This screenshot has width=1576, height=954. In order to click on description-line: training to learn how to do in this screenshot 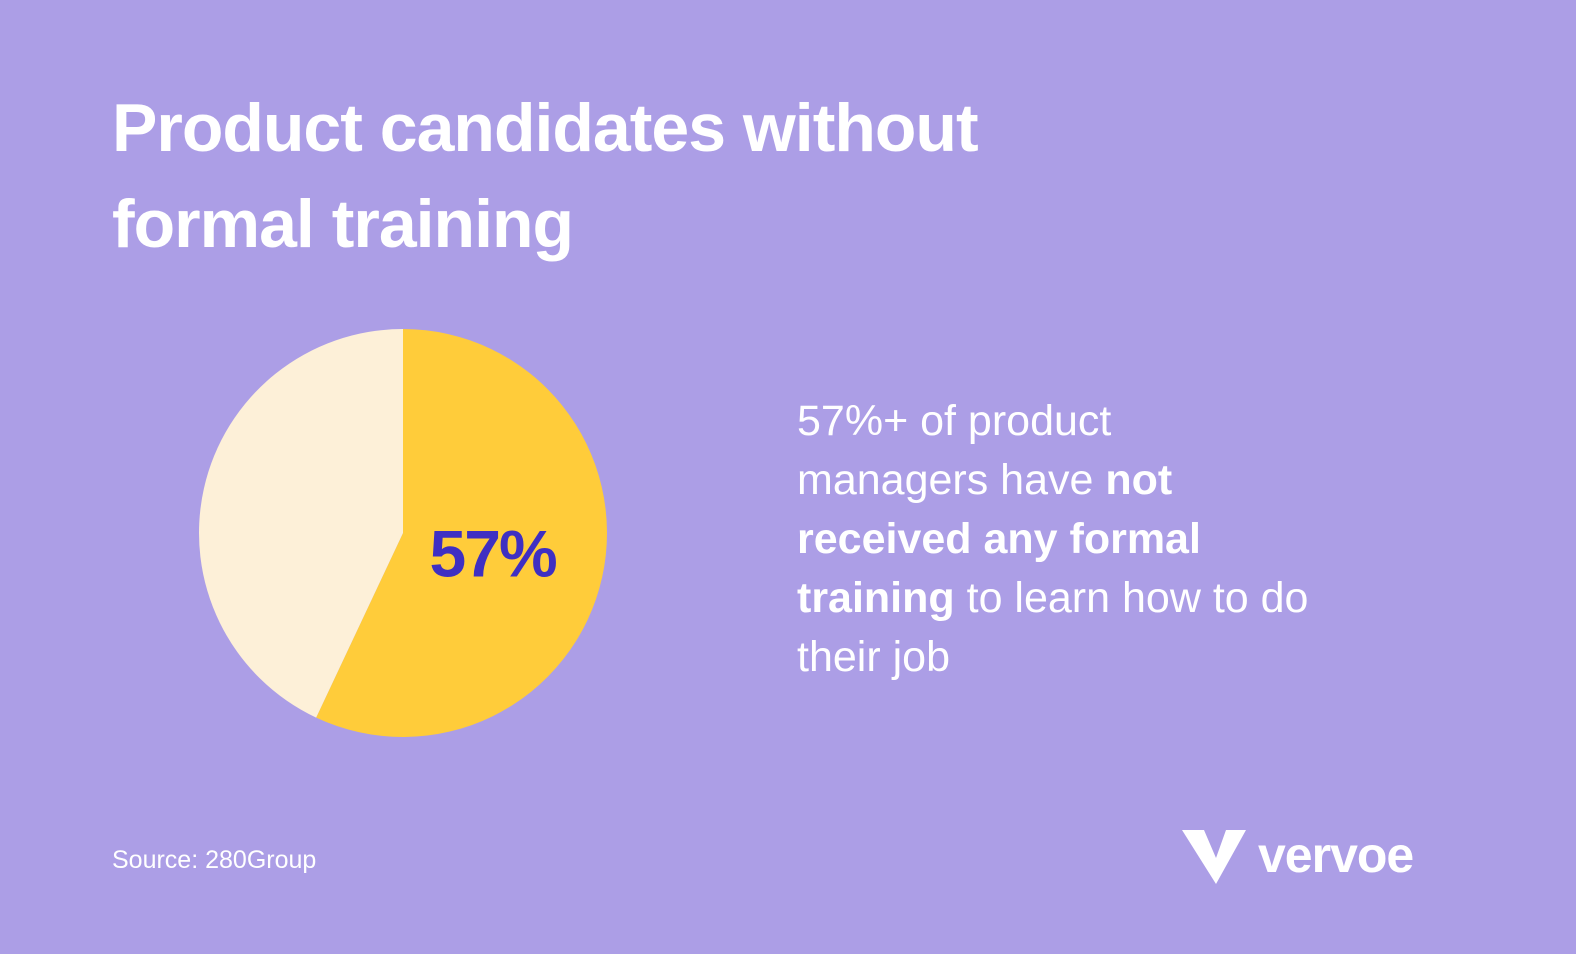, I will do `click(1052, 598)`.